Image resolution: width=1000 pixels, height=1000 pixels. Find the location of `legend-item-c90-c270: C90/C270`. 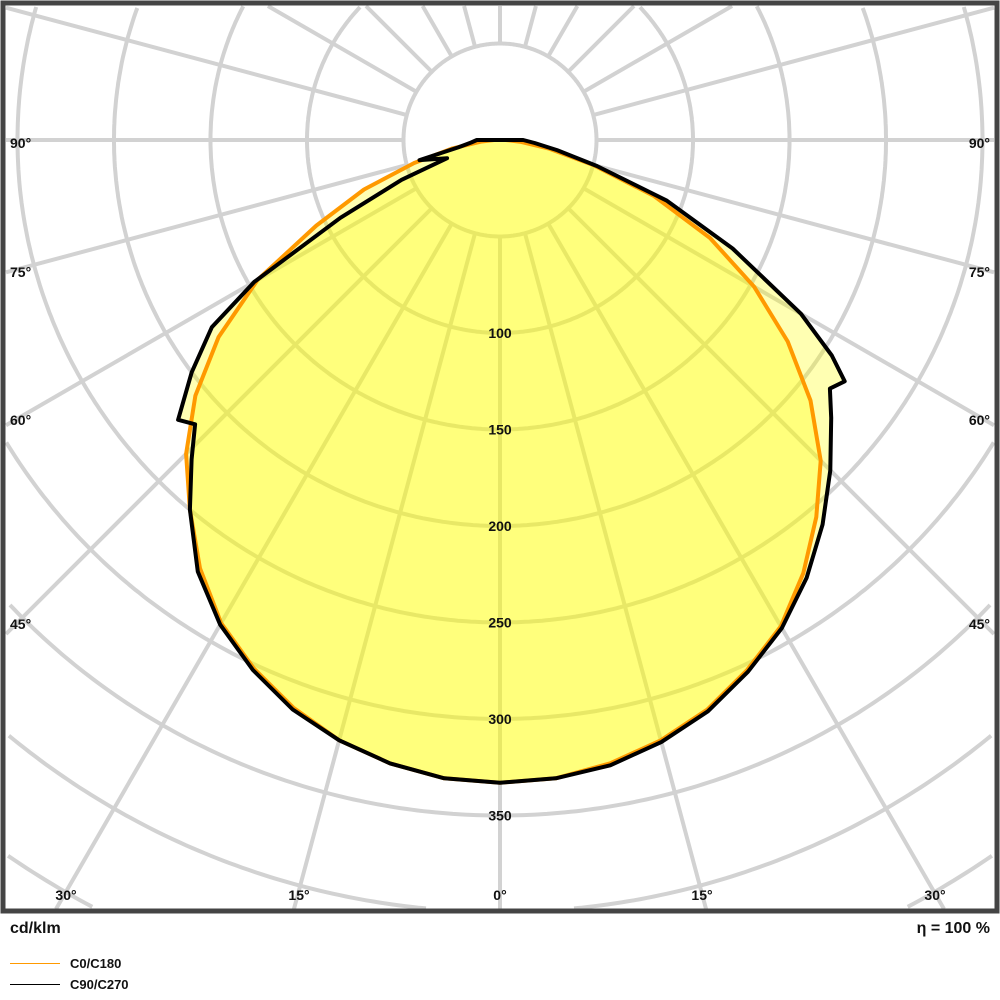

legend-item-c90-c270: C90/C270 is located at coordinates (69, 984).